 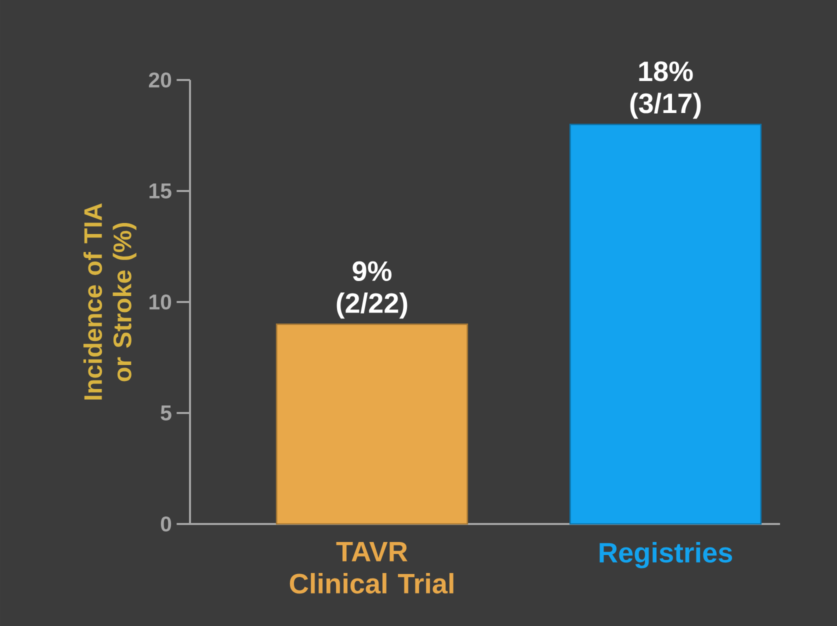 I want to click on x-tick-label: Registries, so click(x=666, y=555).